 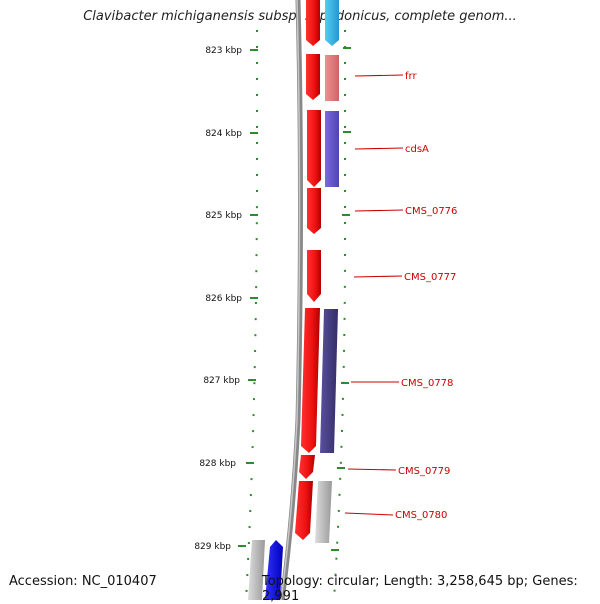 What do you see at coordinates (212, 547) in the screenshot?
I see `tick-label: 829 kbp` at bounding box center [212, 547].